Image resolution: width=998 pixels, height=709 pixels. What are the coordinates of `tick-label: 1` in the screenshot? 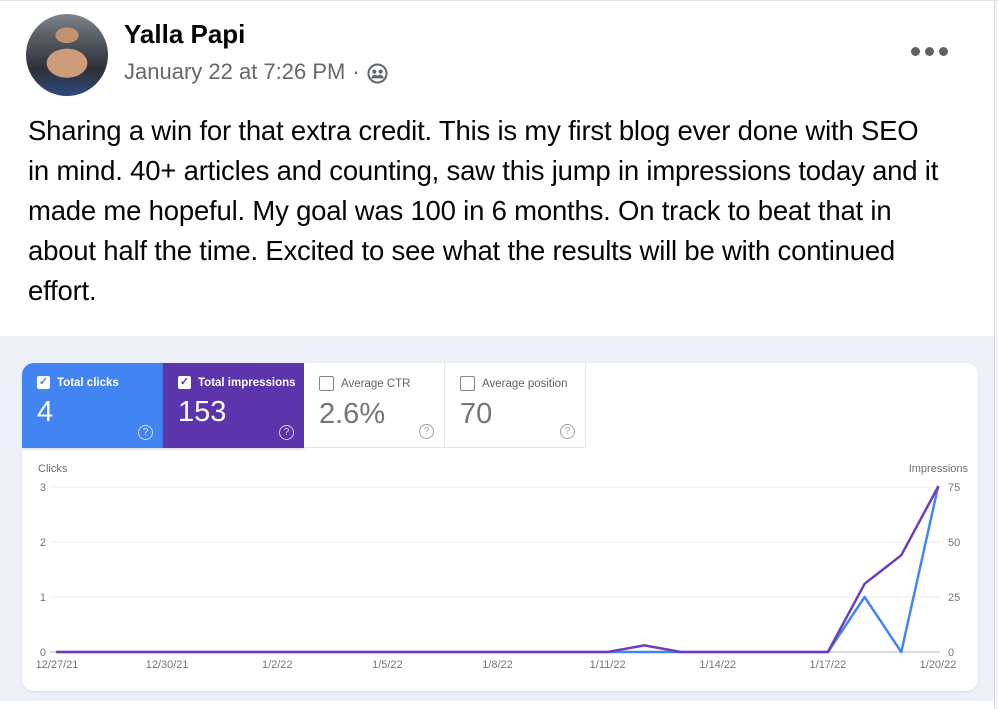 It's located at (43, 598).